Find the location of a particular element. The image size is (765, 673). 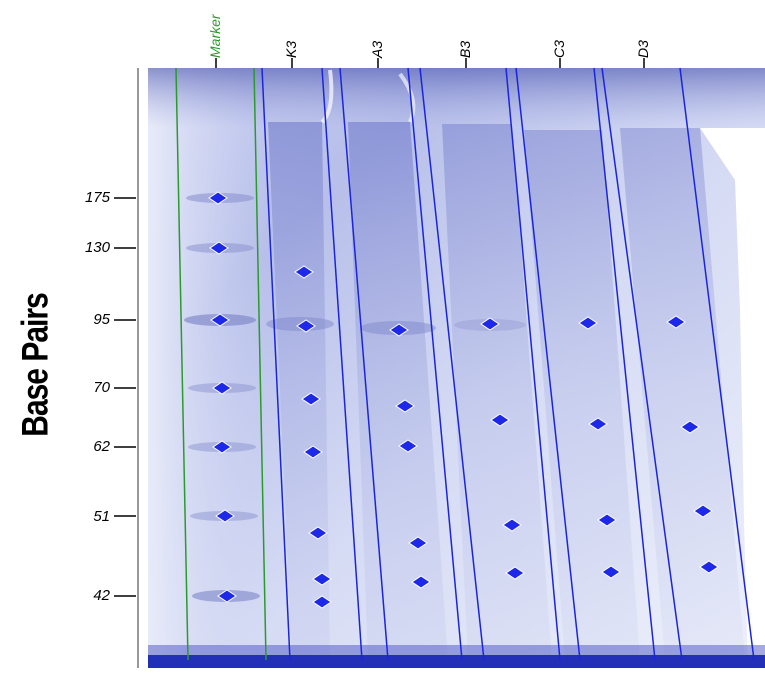

gel-top-shadow is located at coordinates (456, 98).